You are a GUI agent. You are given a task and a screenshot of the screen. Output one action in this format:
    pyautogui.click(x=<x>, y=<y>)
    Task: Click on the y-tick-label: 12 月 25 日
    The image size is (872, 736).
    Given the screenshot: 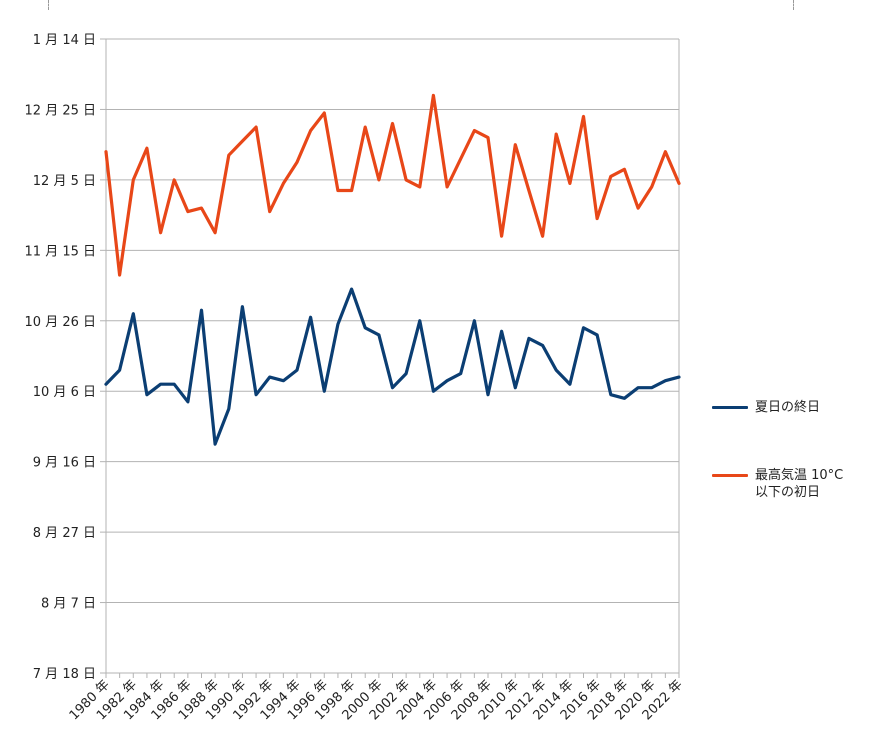 What is the action you would take?
    pyautogui.click(x=60, y=110)
    